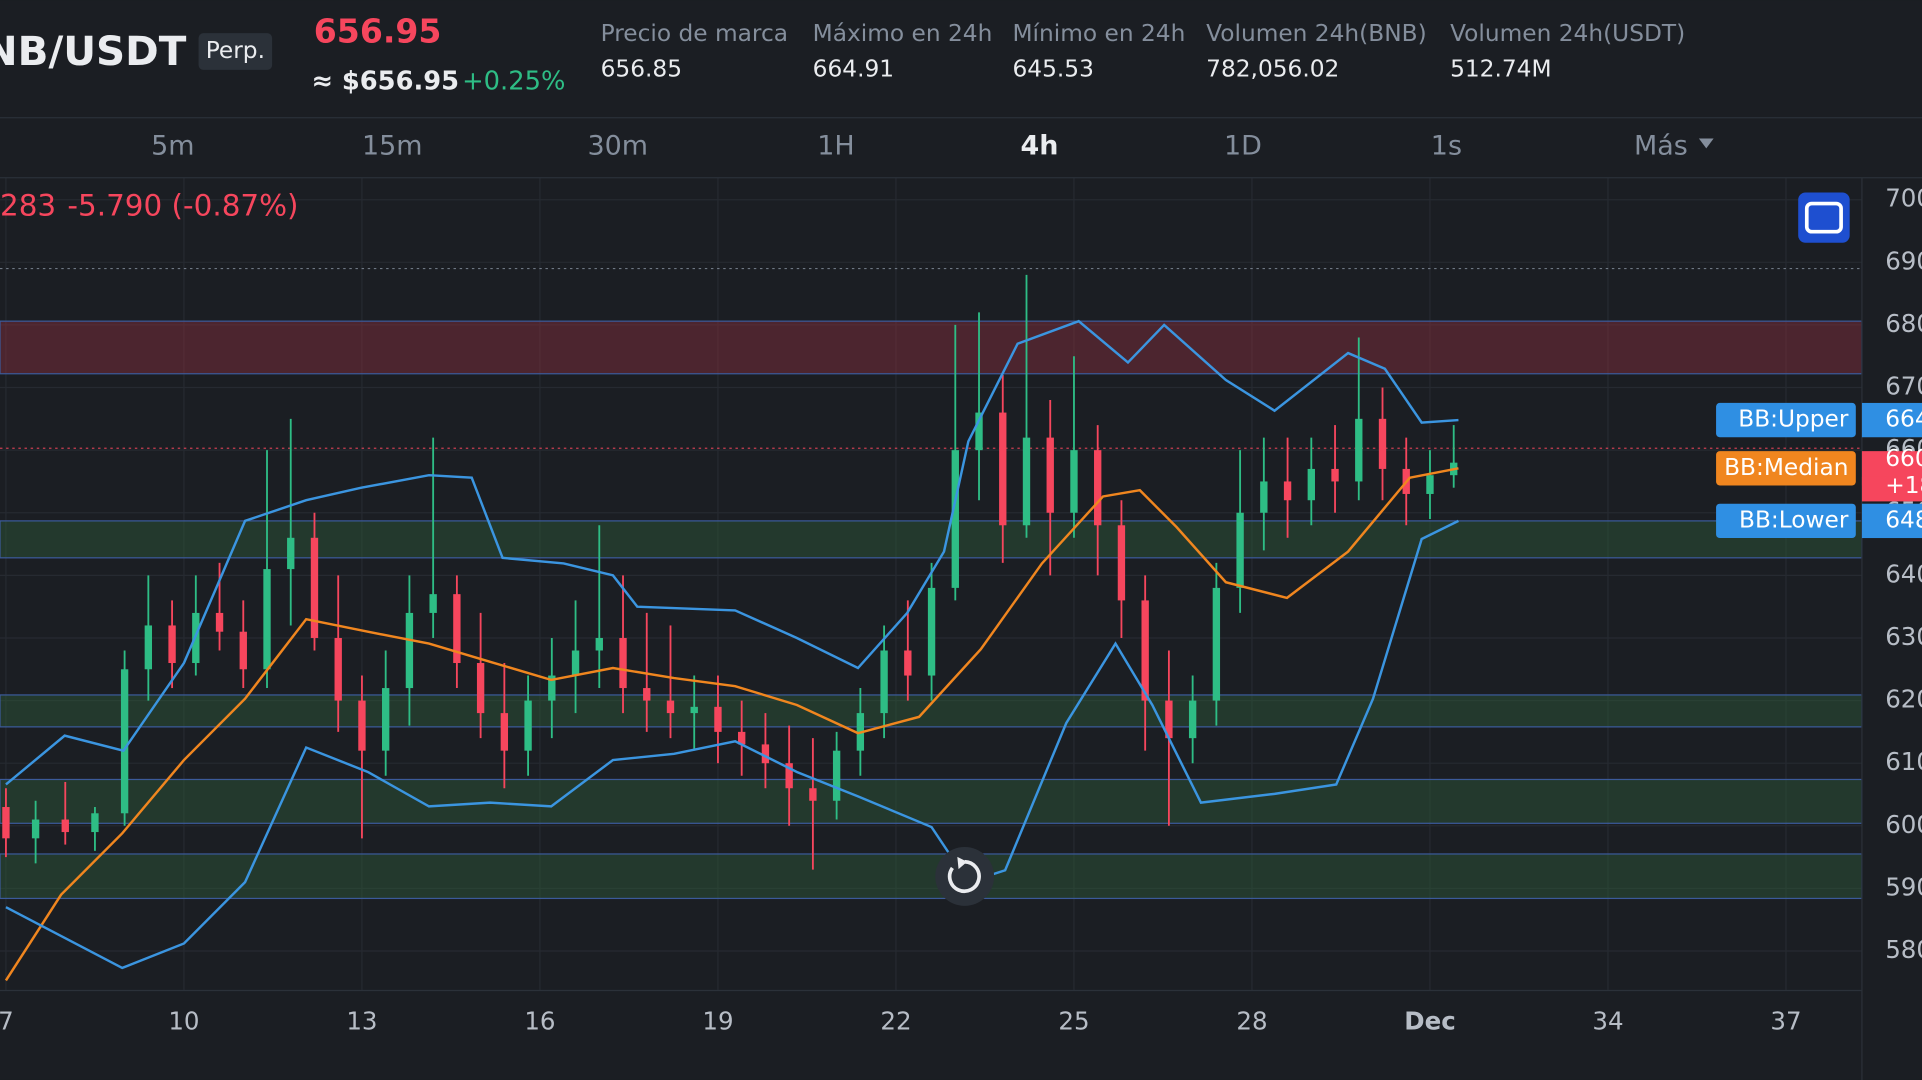  Describe the element at coordinates (1903, 636) in the screenshot. I see `y-tick-label: 630` at that location.